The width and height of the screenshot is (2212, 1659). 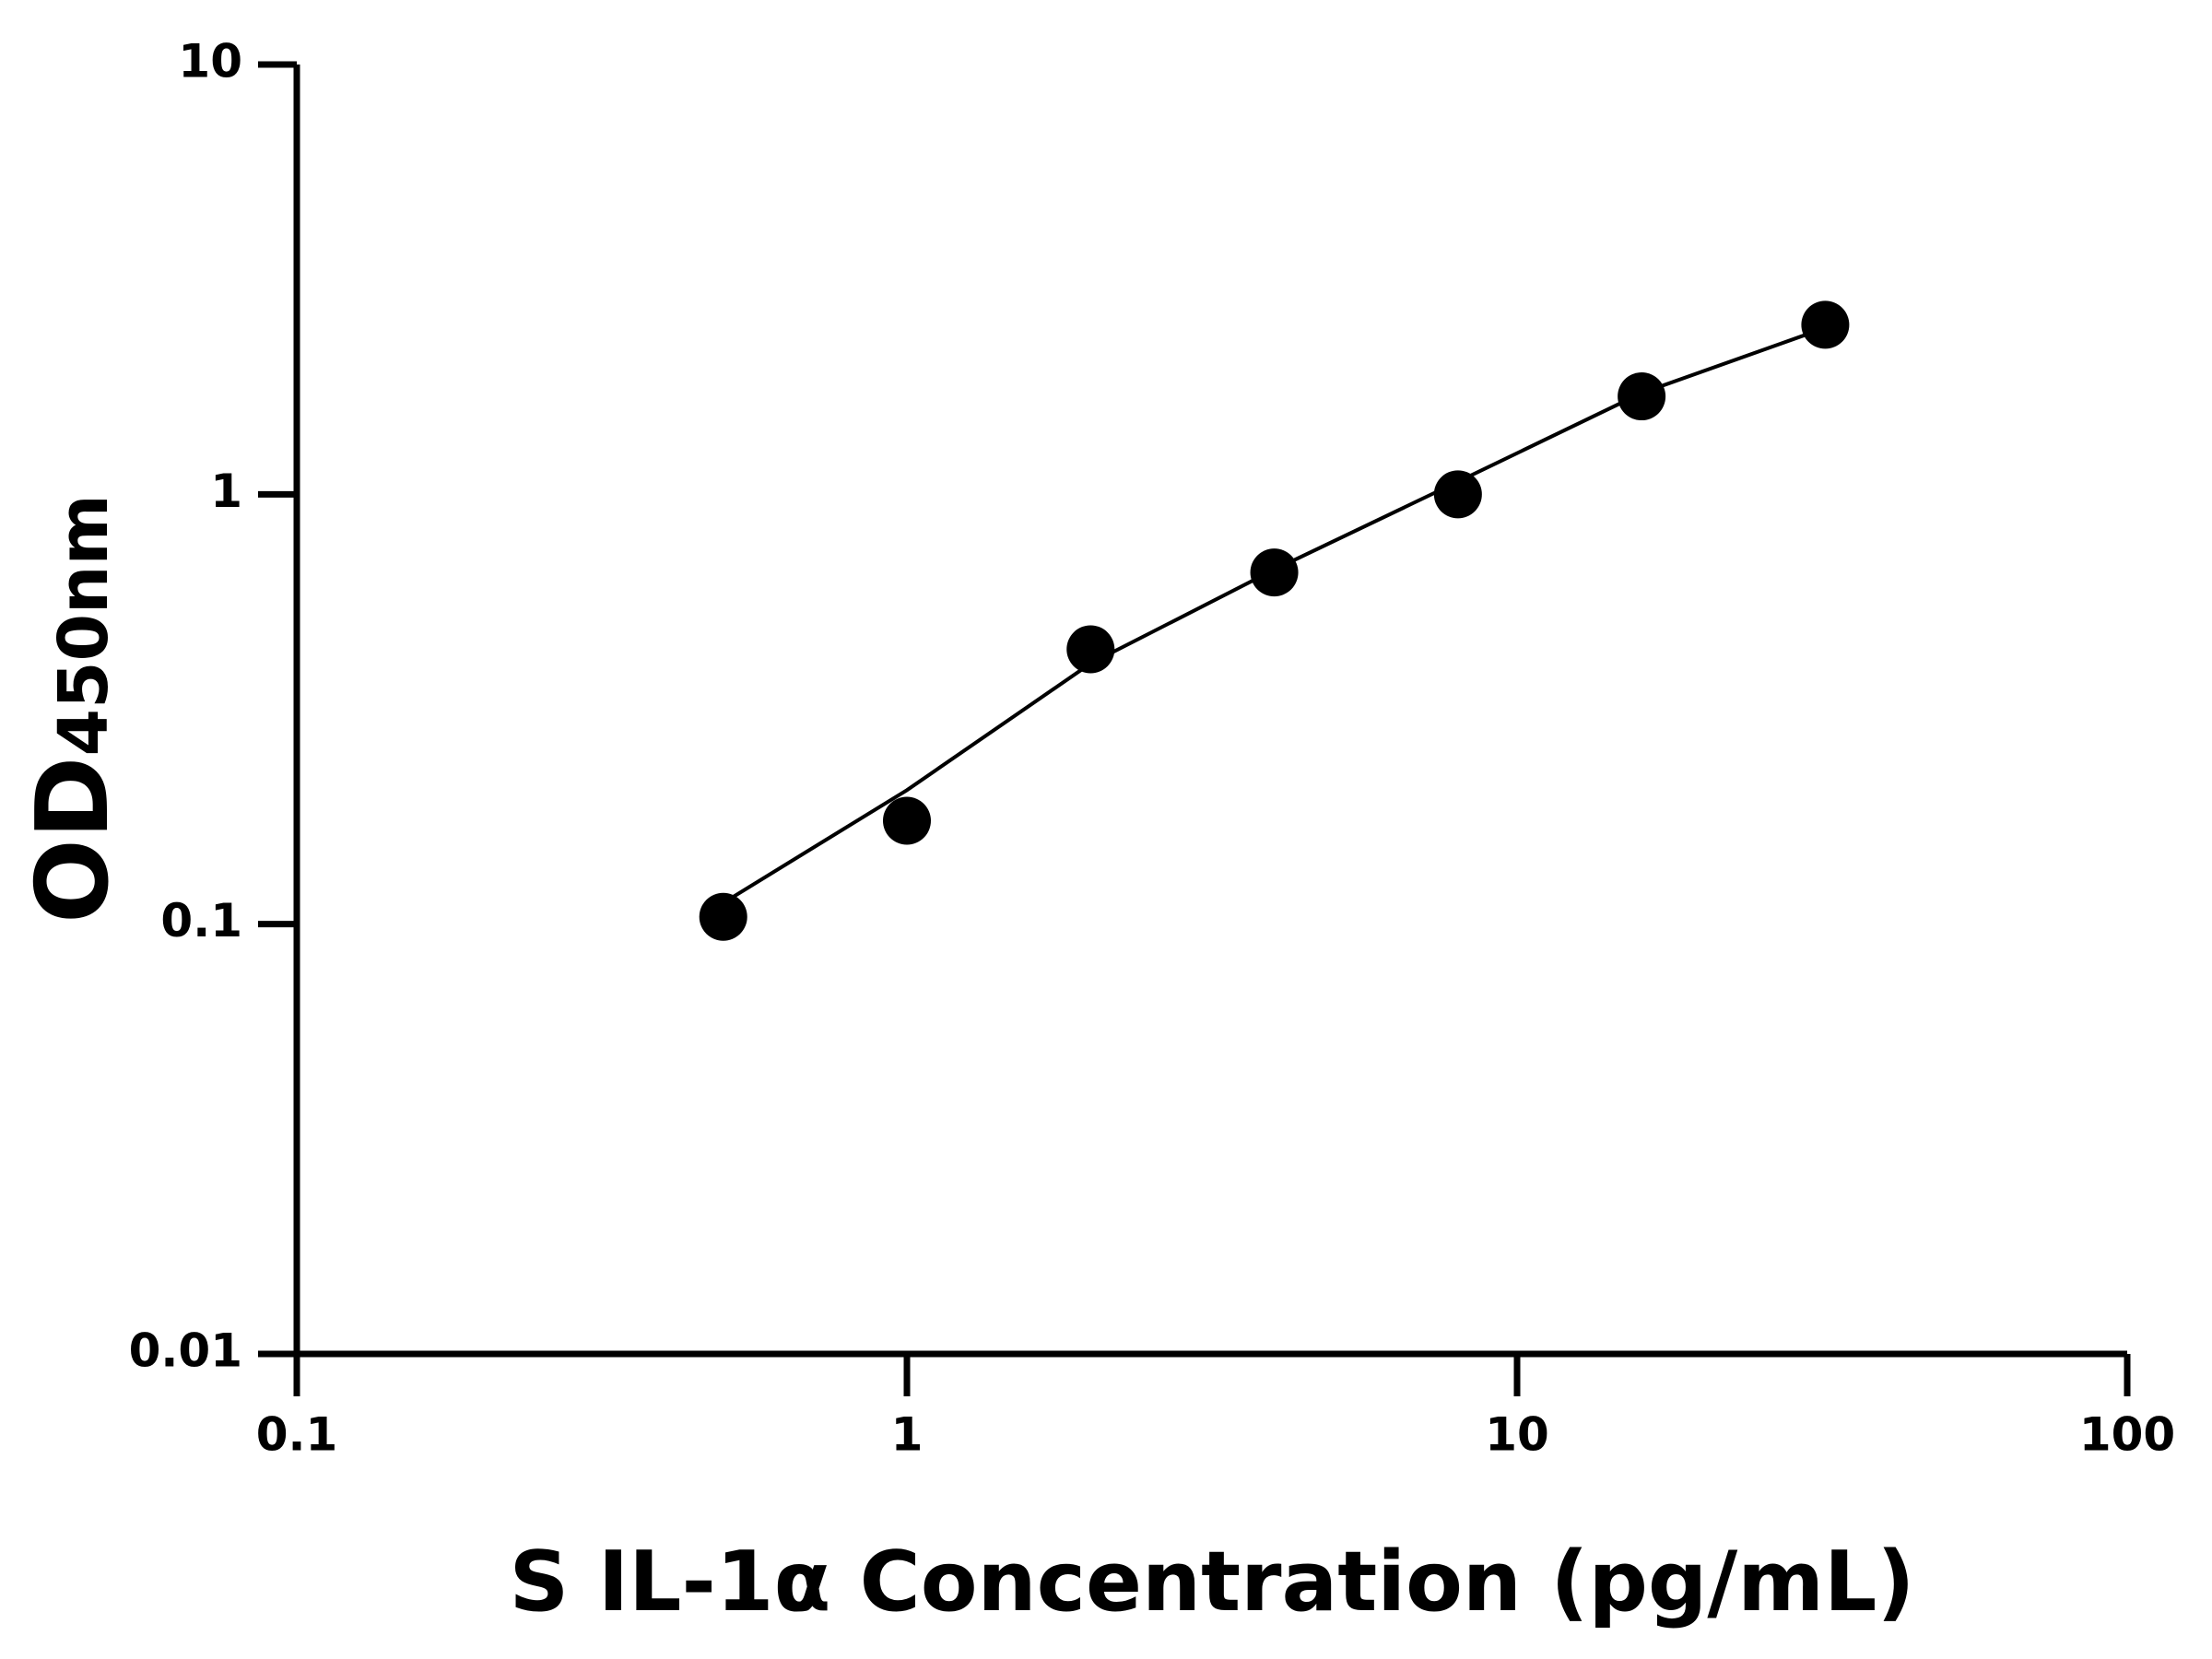 What do you see at coordinates (226, 491) in the screenshot?
I see `y-tick-label: 1` at bounding box center [226, 491].